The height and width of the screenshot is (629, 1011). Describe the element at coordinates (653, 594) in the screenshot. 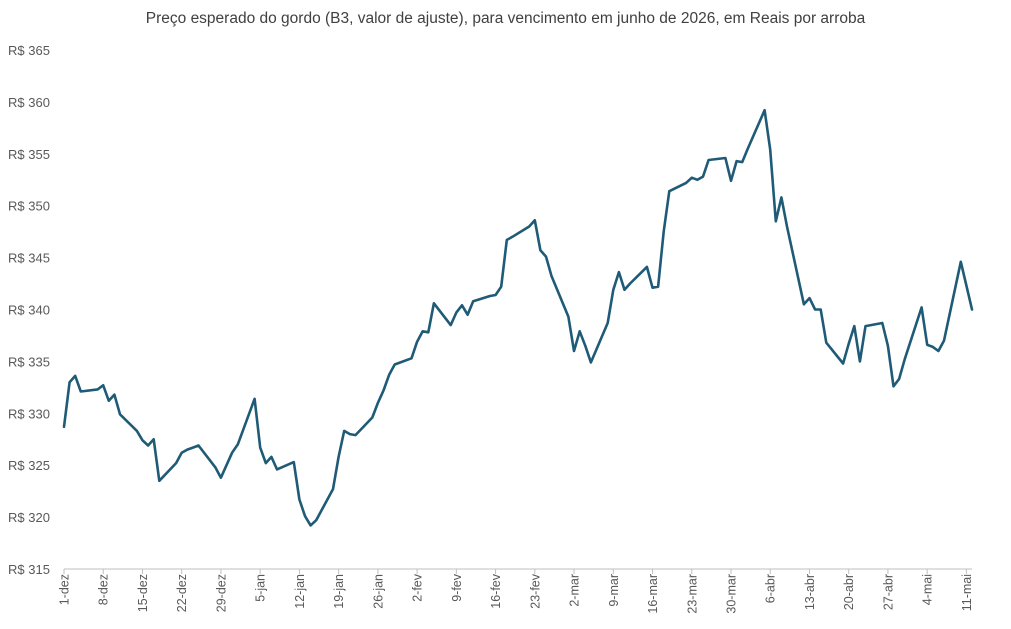

I see `x-tick-label: 16-mar` at that location.